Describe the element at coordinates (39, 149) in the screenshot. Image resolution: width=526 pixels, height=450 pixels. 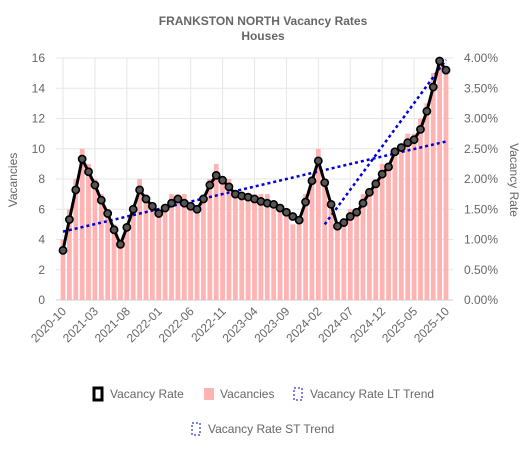
I see `y-tick-left: 10` at that location.